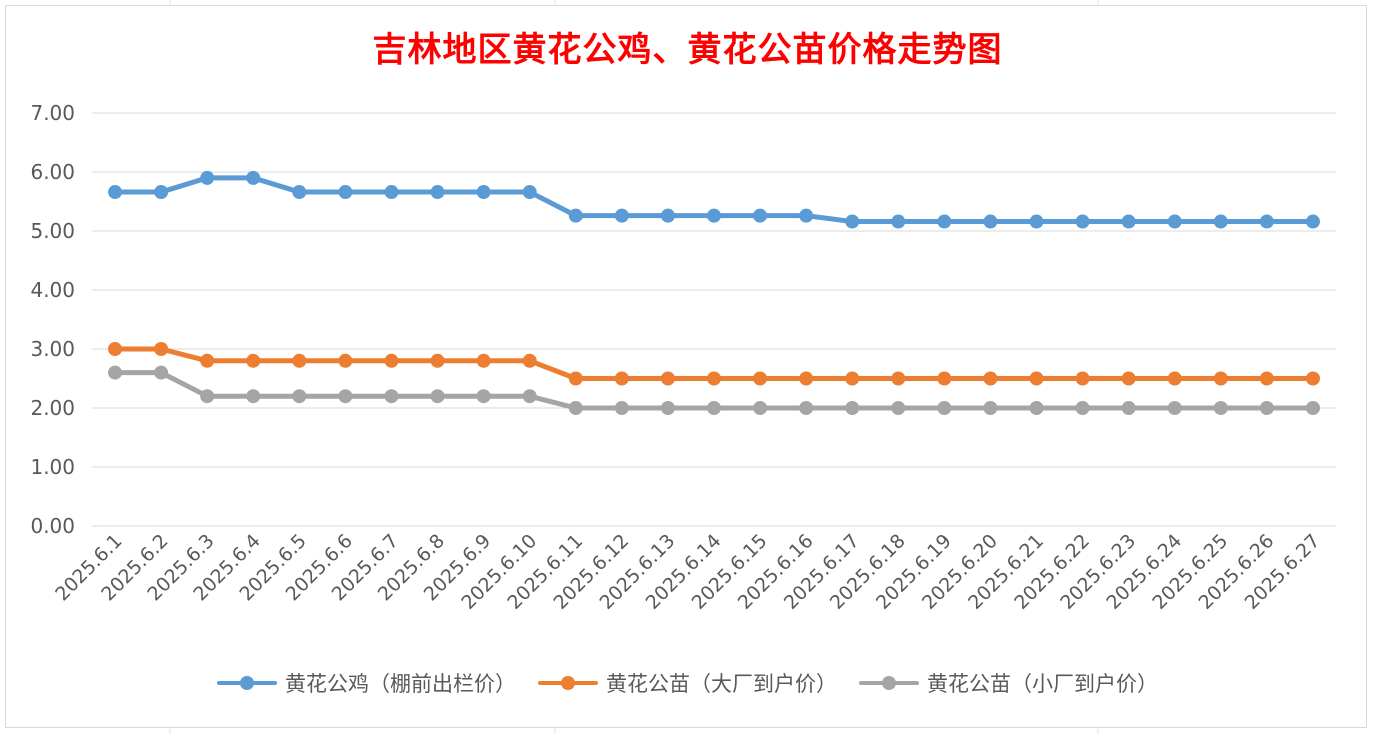 The image size is (1375, 734). Describe the element at coordinates (52, 113) in the screenshot. I see `y-tick-label: 7.00` at that location.